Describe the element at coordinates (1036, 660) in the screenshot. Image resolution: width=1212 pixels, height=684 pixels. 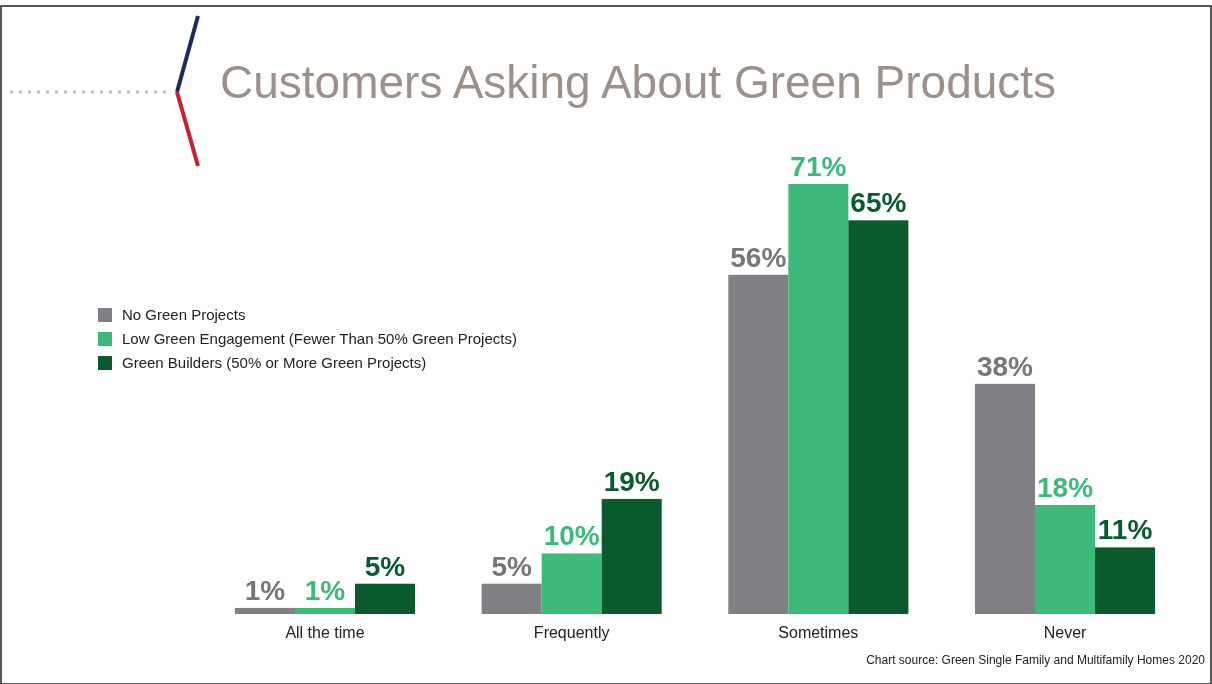
I see `text: Chart source: Green Single Family and Multifamily Homes 2020` at that location.